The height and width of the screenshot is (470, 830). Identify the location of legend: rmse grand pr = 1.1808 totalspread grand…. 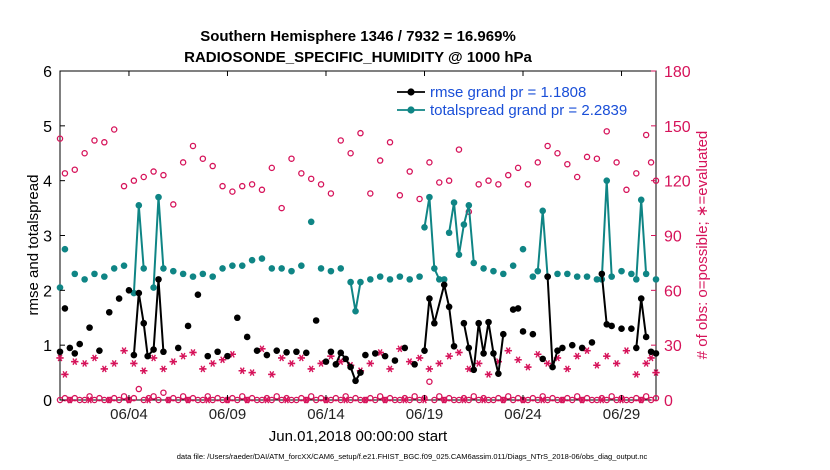
(512, 101).